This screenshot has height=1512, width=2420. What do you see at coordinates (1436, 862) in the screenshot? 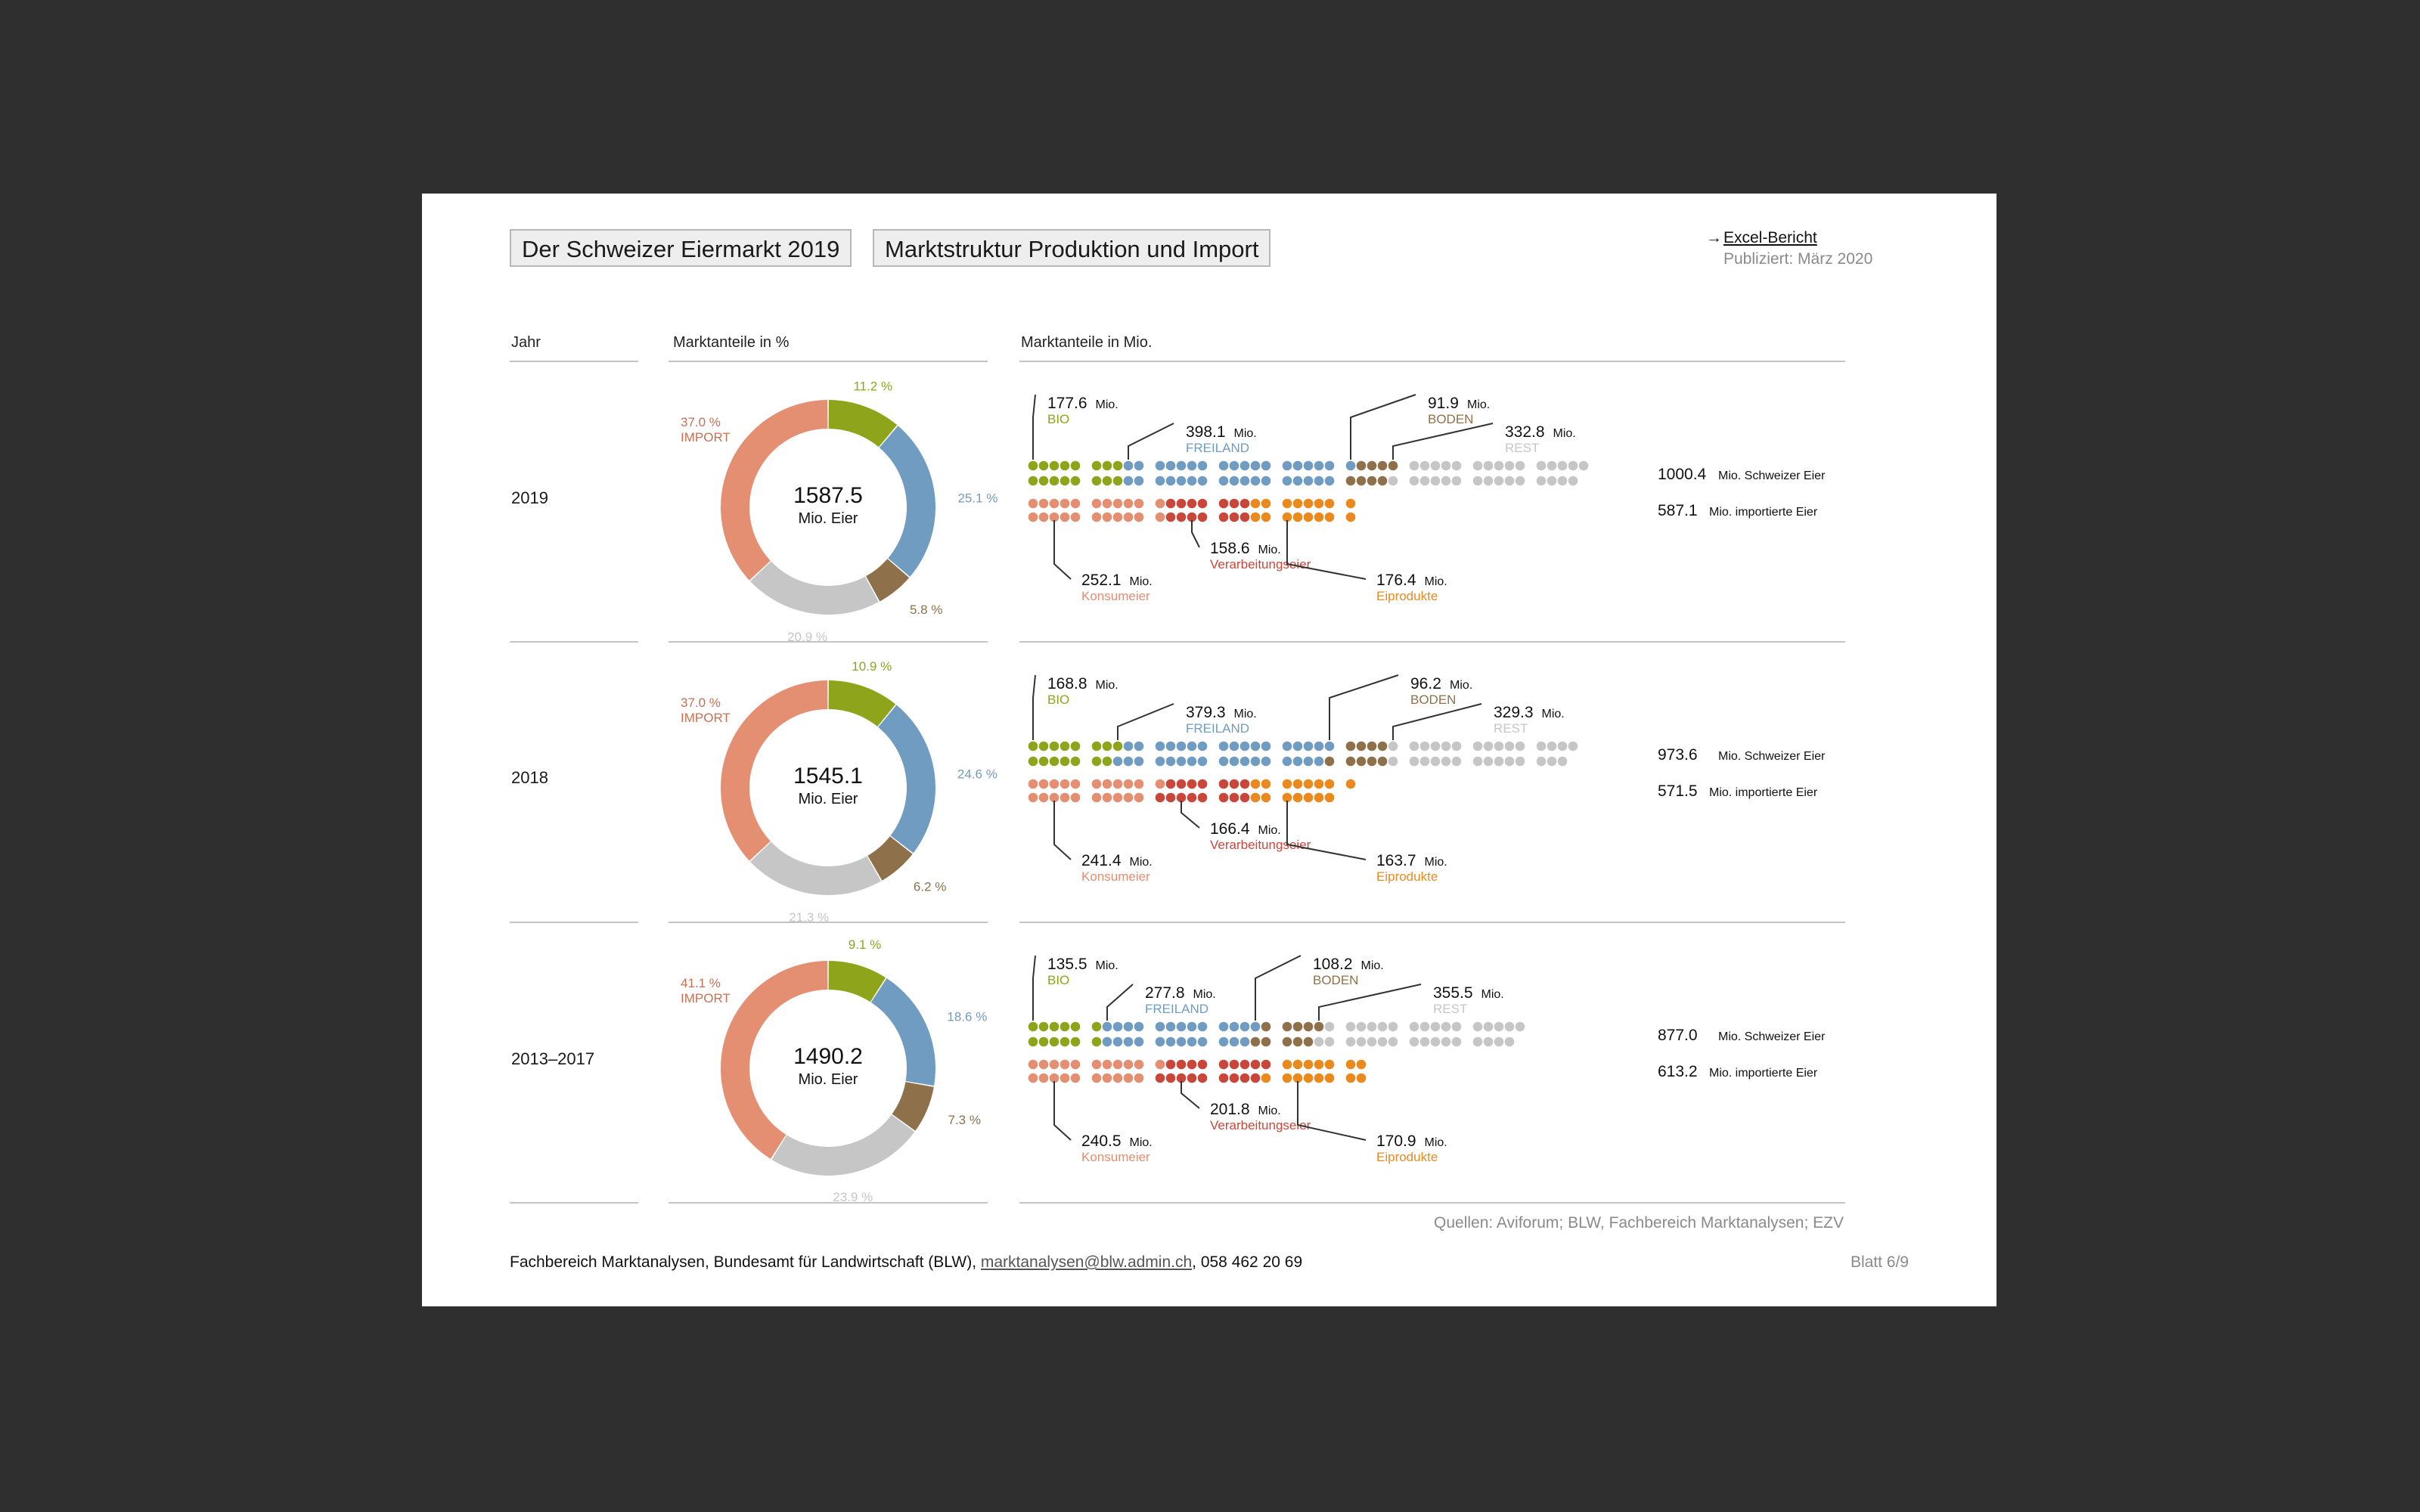
I see `unit-label-eiprodukte: Mio.` at bounding box center [1436, 862].